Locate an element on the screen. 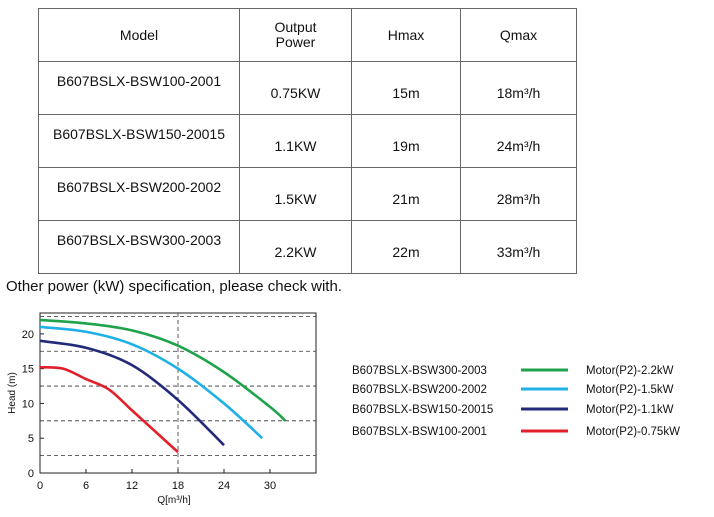 The image size is (714, 517). x-tick-label: 12 is located at coordinates (132, 486).